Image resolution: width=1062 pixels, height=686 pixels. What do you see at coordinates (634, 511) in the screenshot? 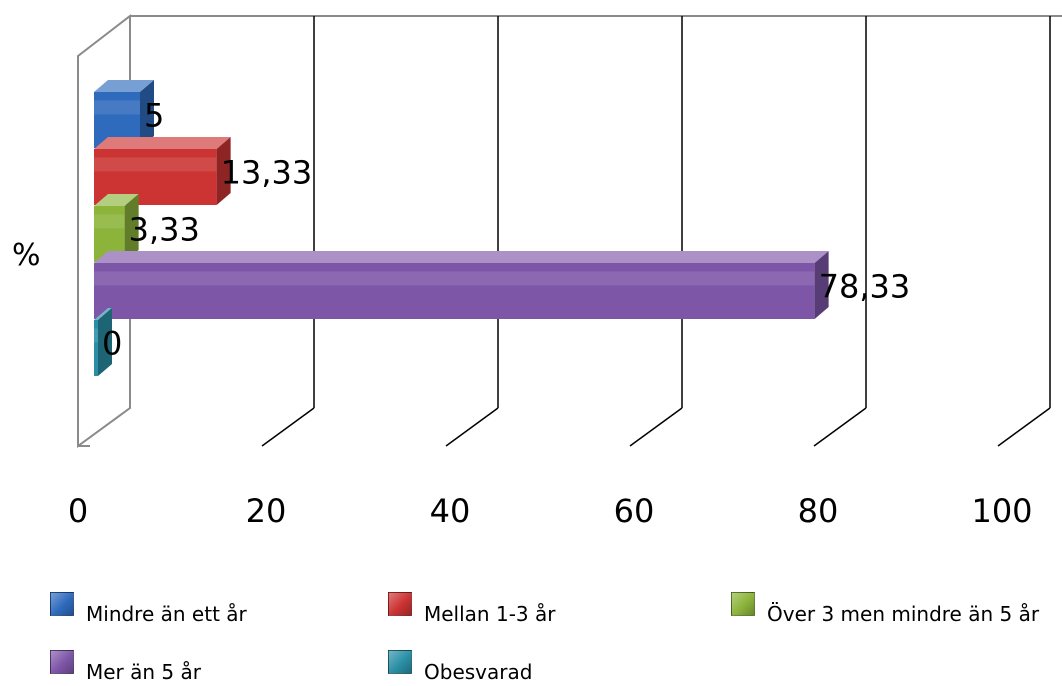
I see `x-tick-label: 60` at bounding box center [634, 511].